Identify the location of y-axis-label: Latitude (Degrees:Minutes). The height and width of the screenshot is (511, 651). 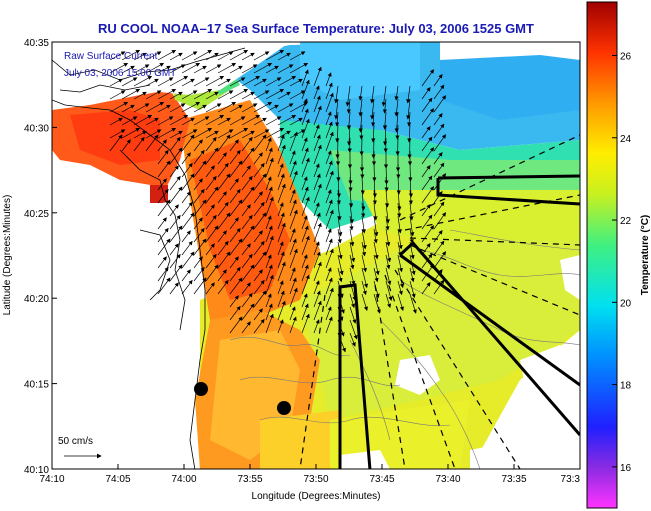
(7, 255).